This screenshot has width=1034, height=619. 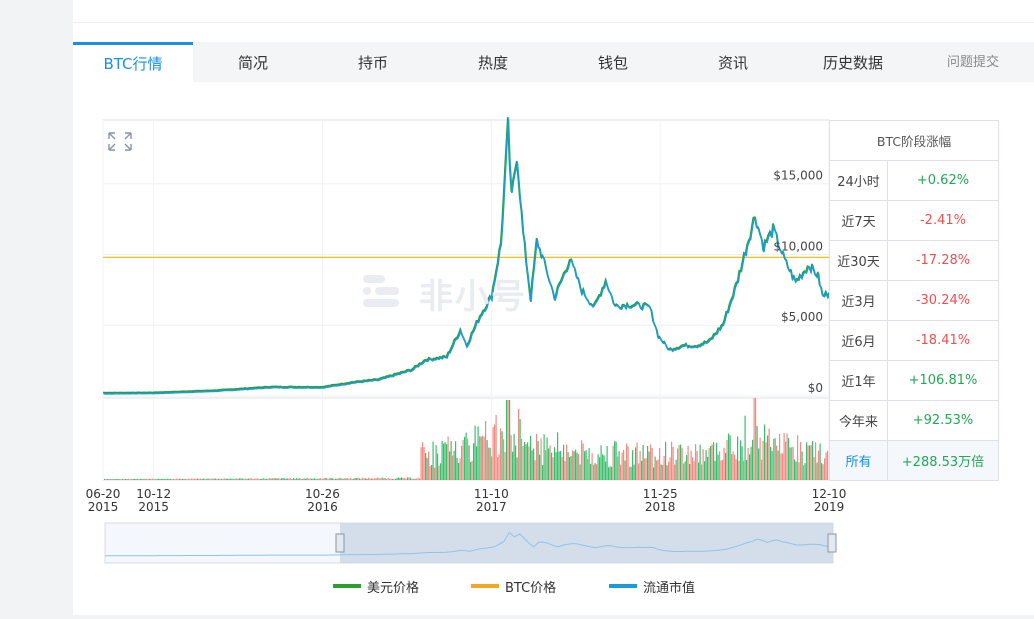 What do you see at coordinates (652, 586) in the screenshot?
I see `legend-market-cap: 流通市值` at bounding box center [652, 586].